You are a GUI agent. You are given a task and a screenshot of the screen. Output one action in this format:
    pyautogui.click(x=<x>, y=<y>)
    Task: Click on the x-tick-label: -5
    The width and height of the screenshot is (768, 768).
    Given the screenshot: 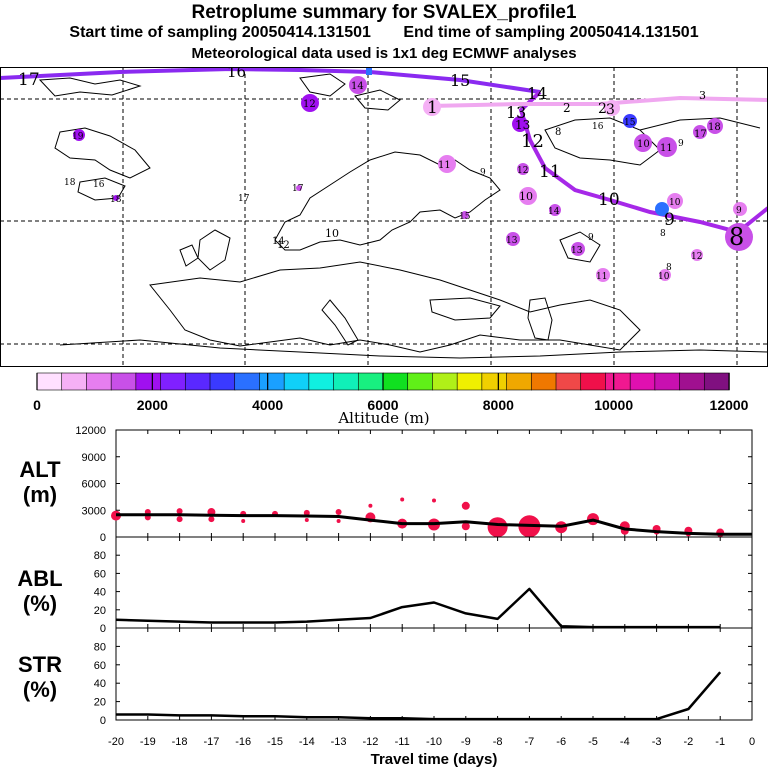 What is the action you would take?
    pyautogui.click(x=593, y=742)
    